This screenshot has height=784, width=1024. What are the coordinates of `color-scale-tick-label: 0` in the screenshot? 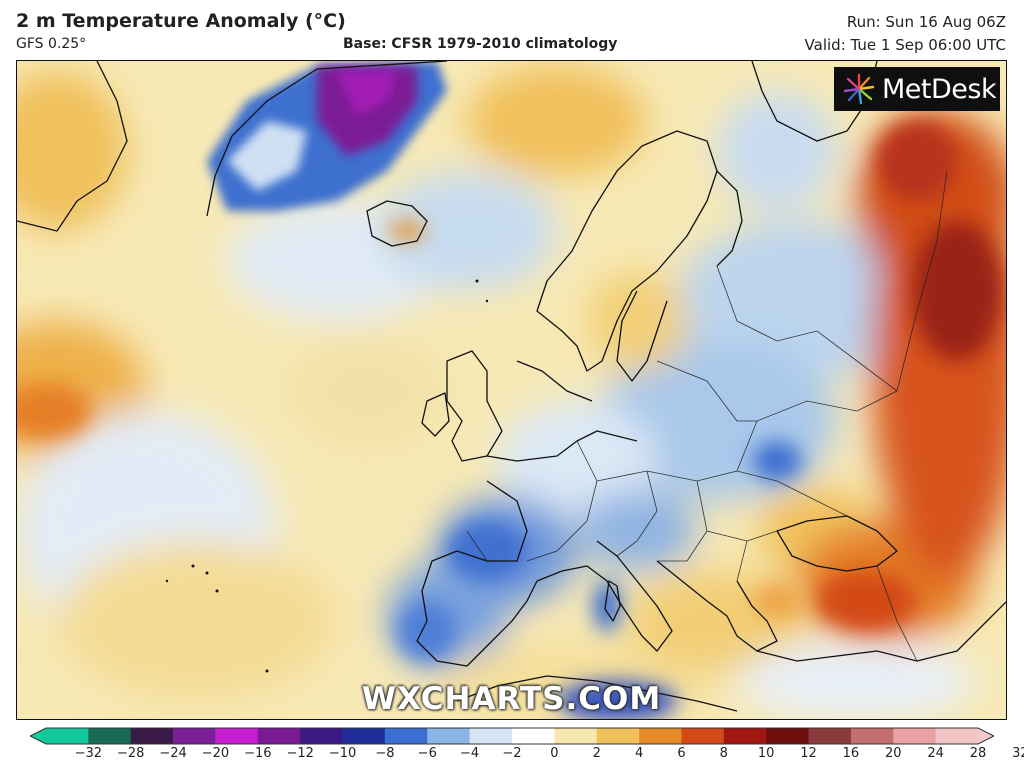 It's located at (554, 753).